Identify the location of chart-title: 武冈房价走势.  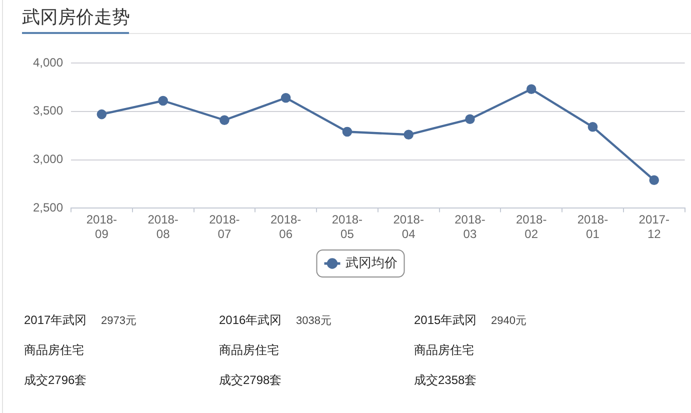
(76, 17).